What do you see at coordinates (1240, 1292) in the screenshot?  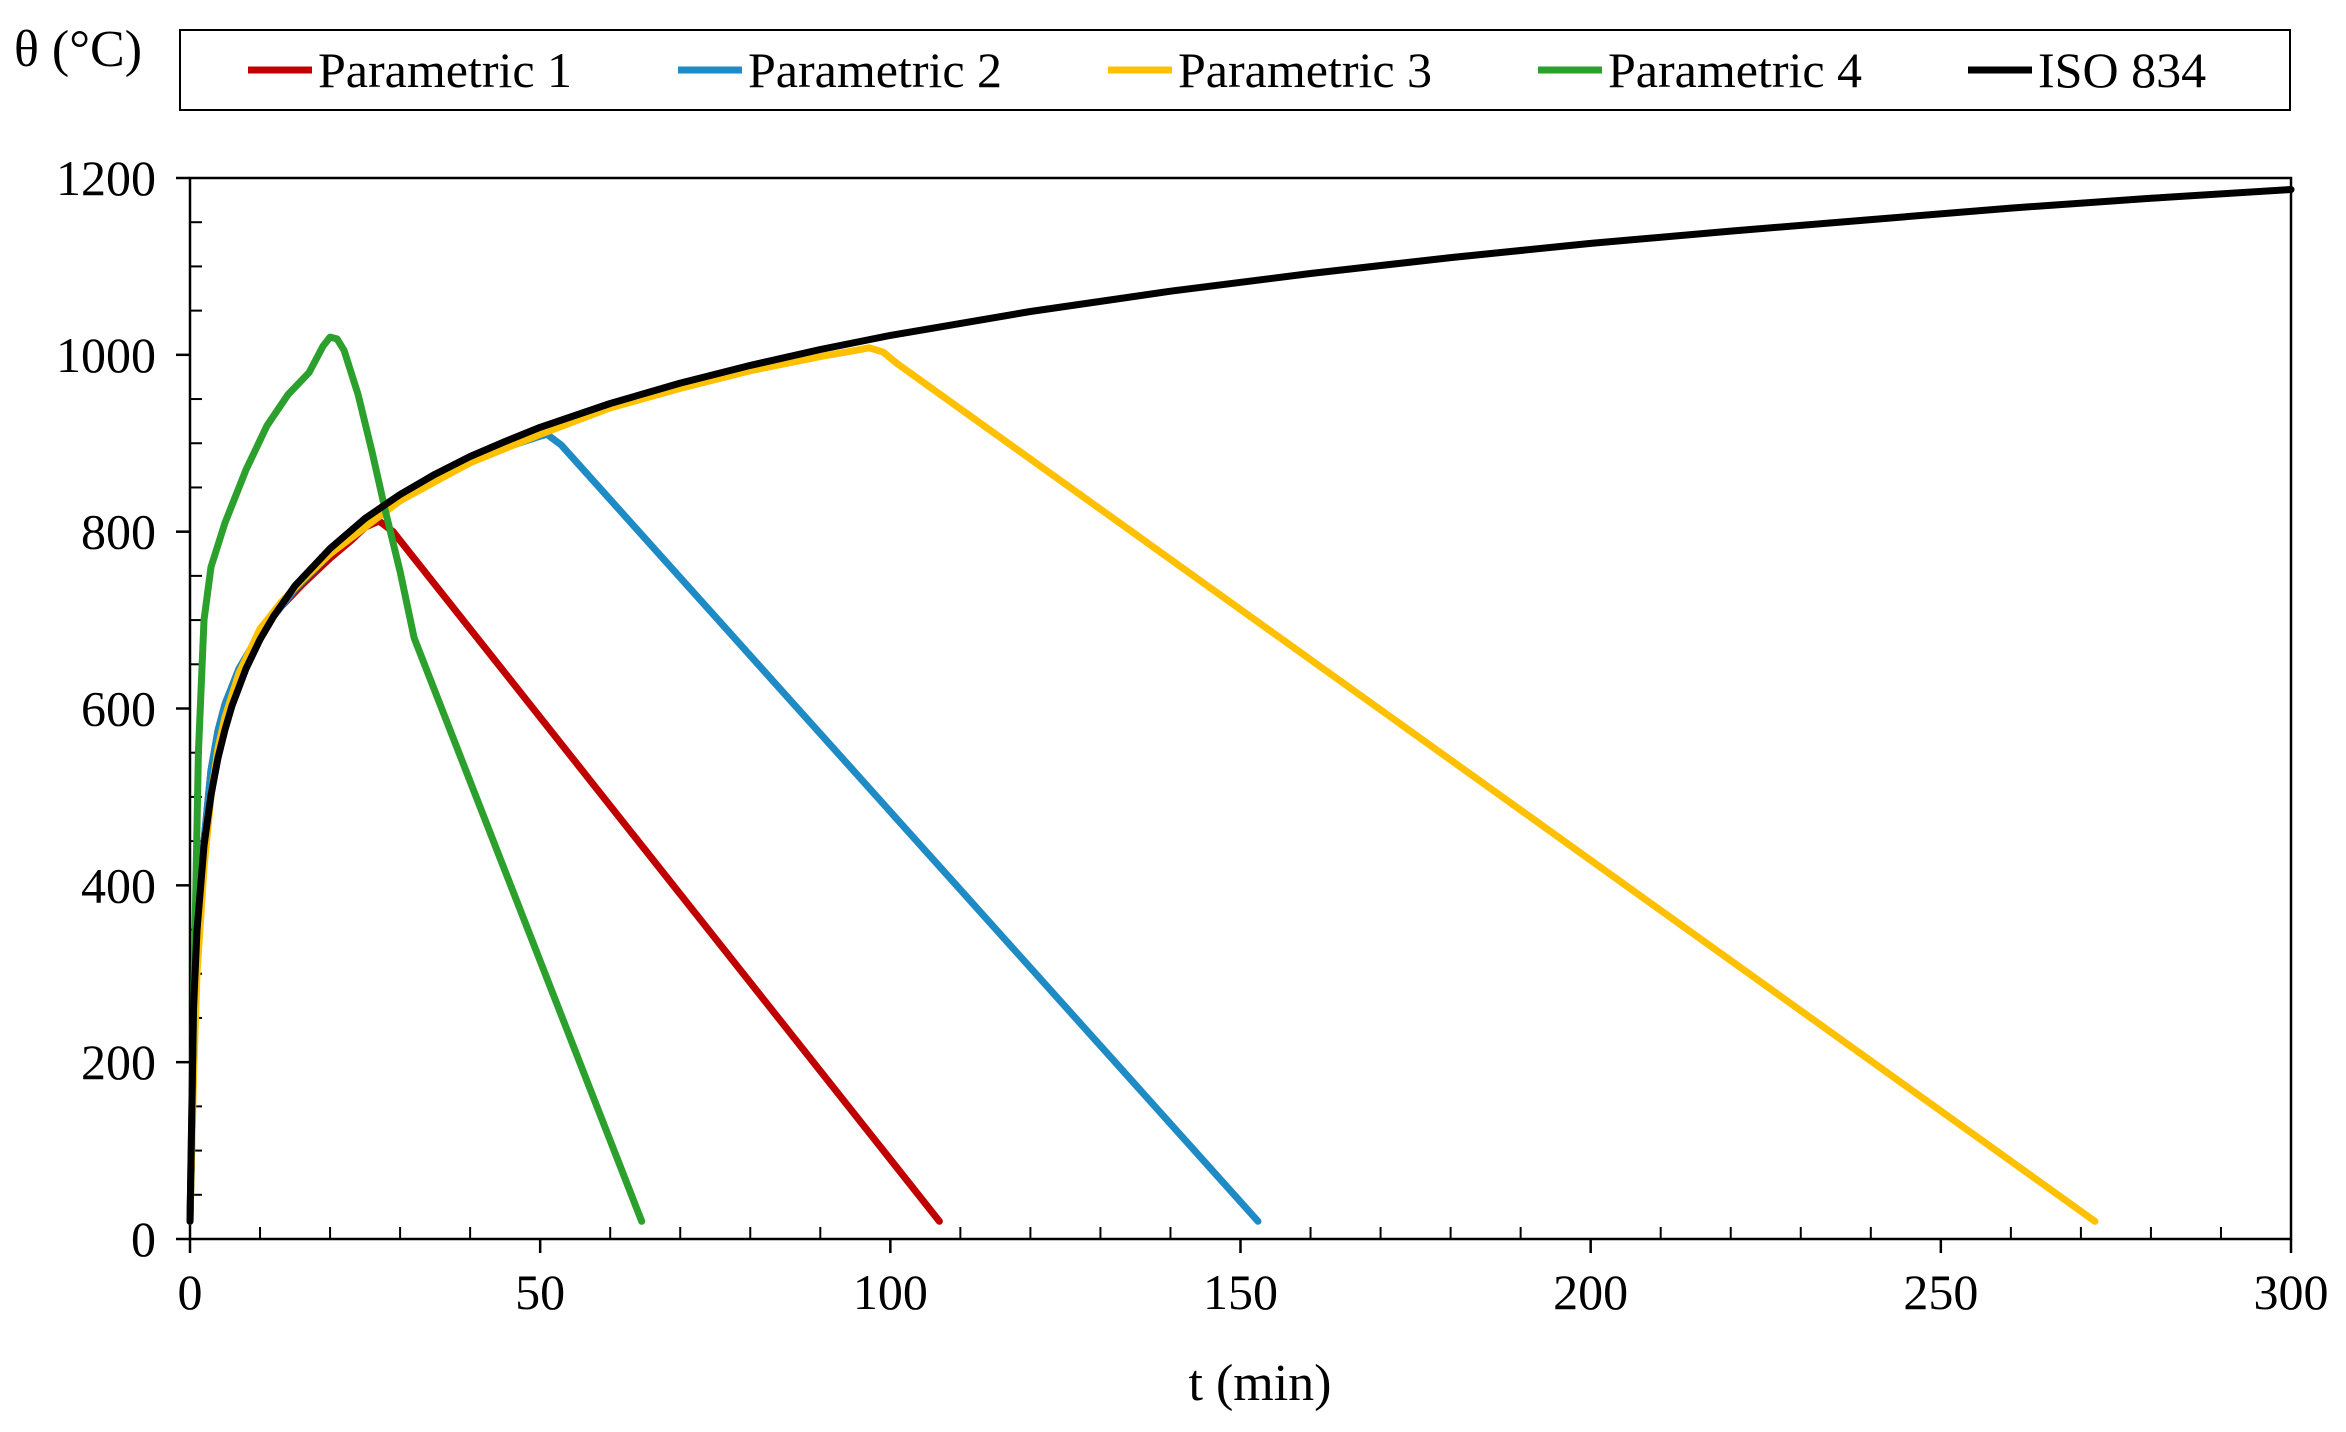 I see `x-tick-label: 150` at bounding box center [1240, 1292].